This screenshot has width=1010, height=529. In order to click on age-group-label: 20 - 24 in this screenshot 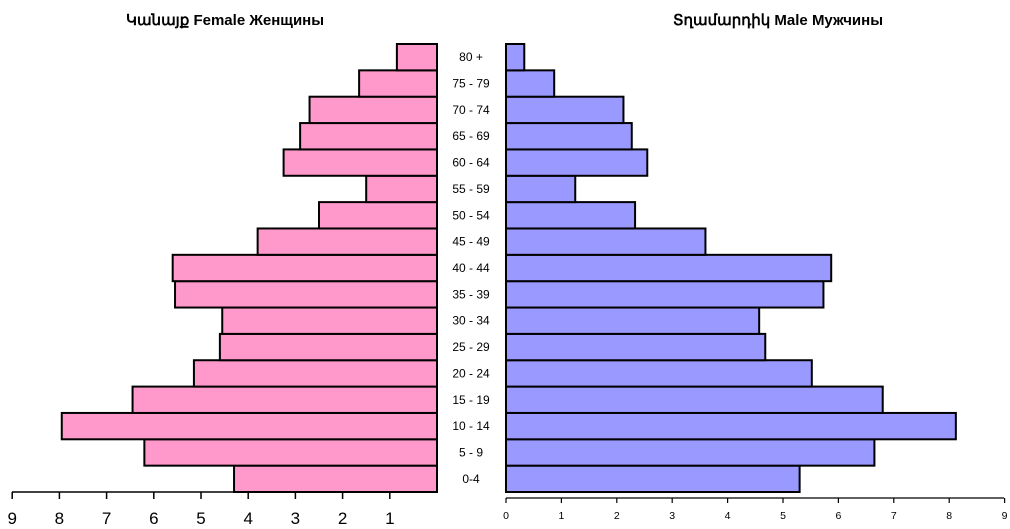, I will do `click(471, 373)`.